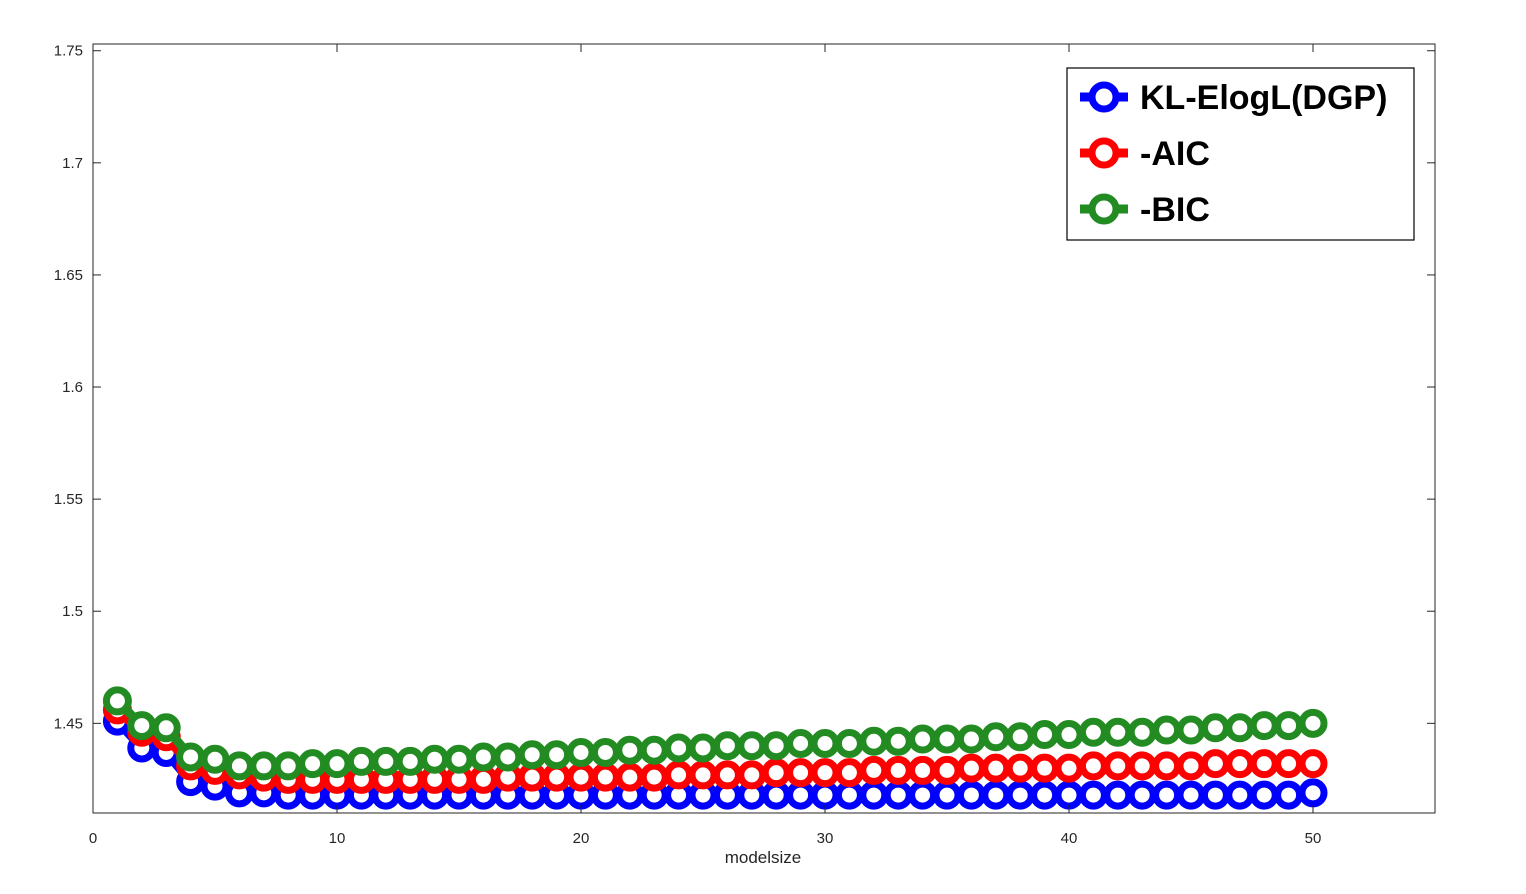 The image size is (1526, 894). I want to click on legend: KL-ElogL(DGP) -AIC -BIC, so click(1240, 154).